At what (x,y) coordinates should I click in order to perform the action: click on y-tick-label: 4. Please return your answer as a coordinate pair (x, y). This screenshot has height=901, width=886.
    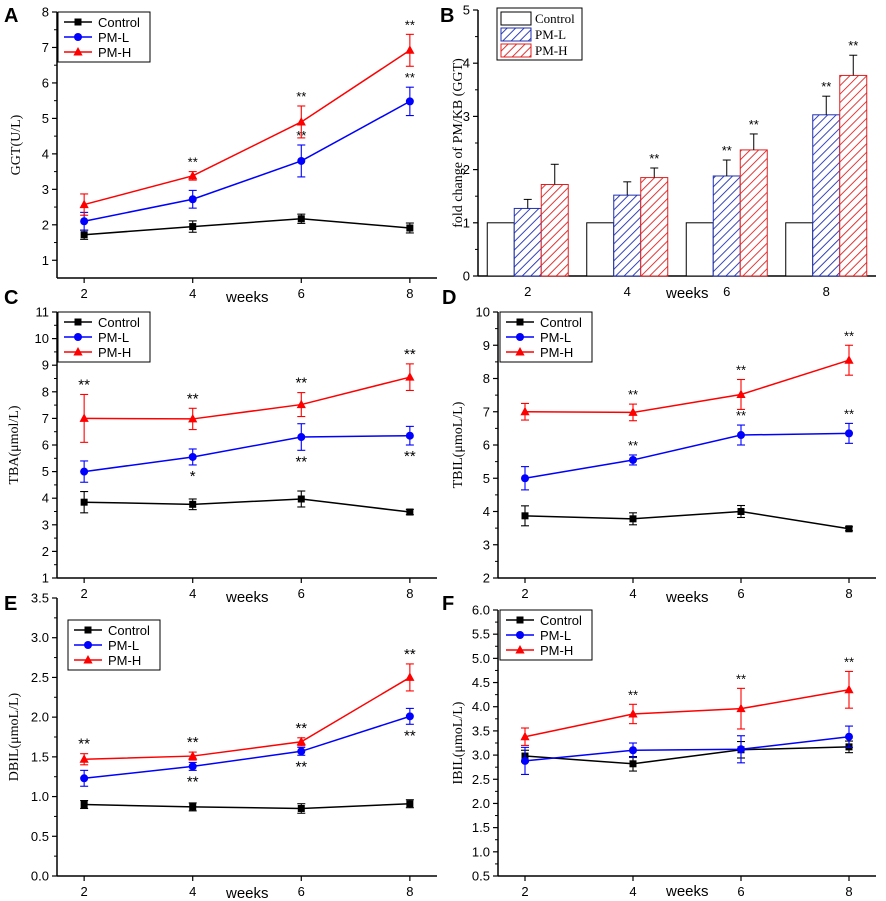
    Looking at the image, I should click on (486, 511).